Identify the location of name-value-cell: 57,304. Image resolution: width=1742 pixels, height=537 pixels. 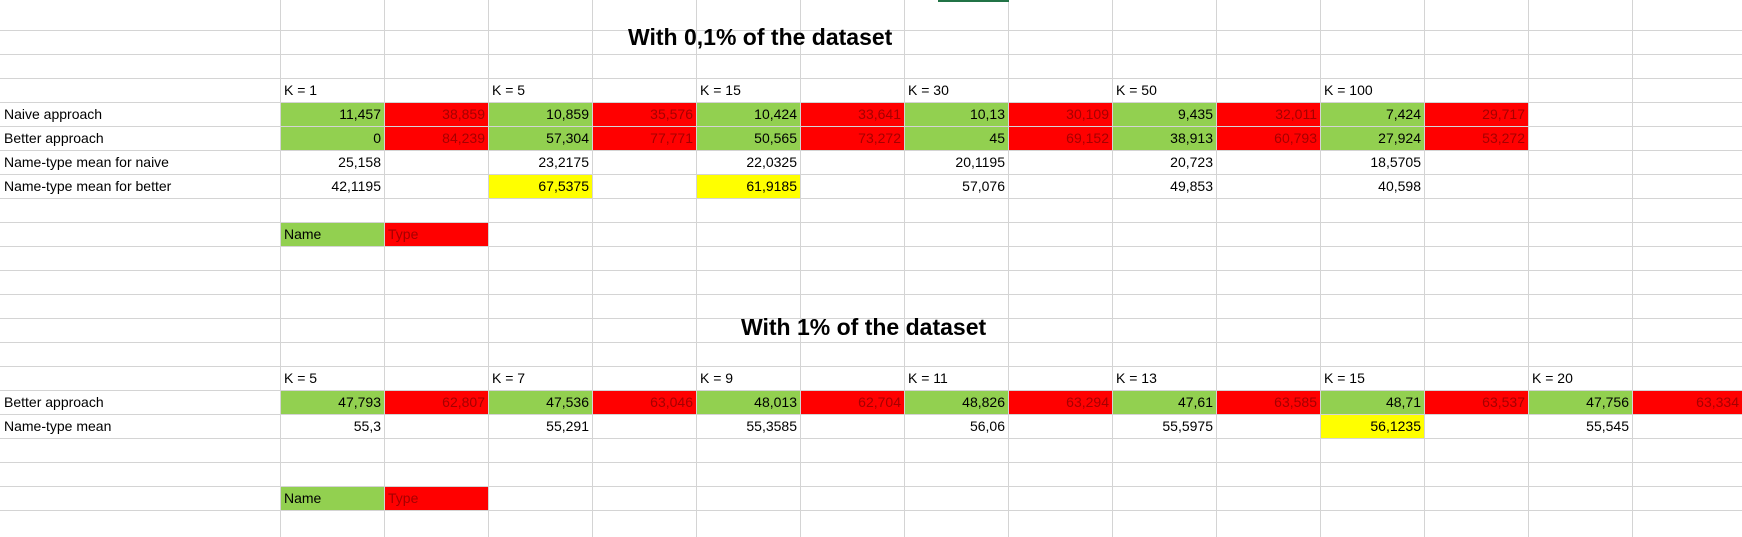
(540, 138).